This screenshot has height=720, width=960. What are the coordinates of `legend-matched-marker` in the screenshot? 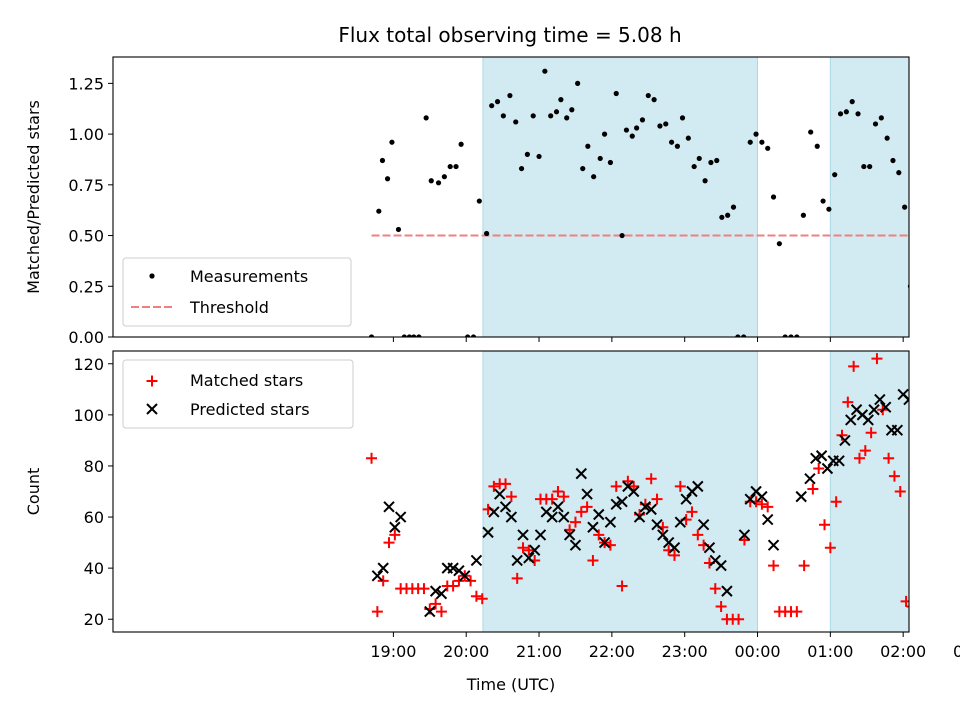 It's located at (152, 381).